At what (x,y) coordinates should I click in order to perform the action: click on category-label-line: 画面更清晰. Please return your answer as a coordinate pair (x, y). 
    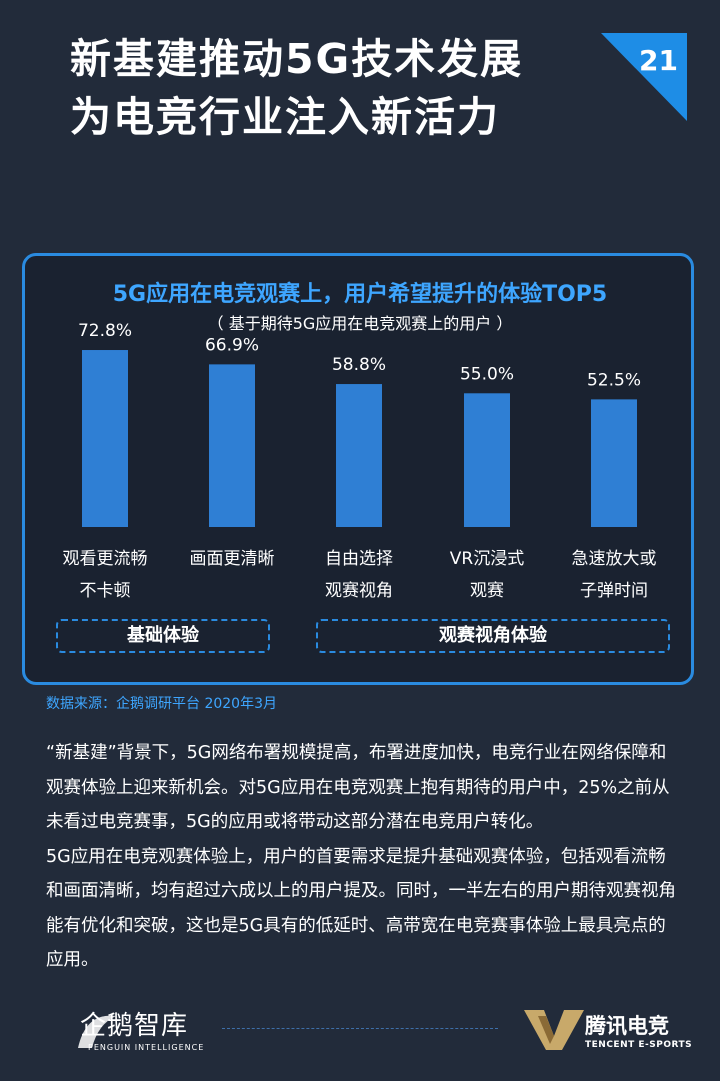
    Looking at the image, I should click on (232, 559).